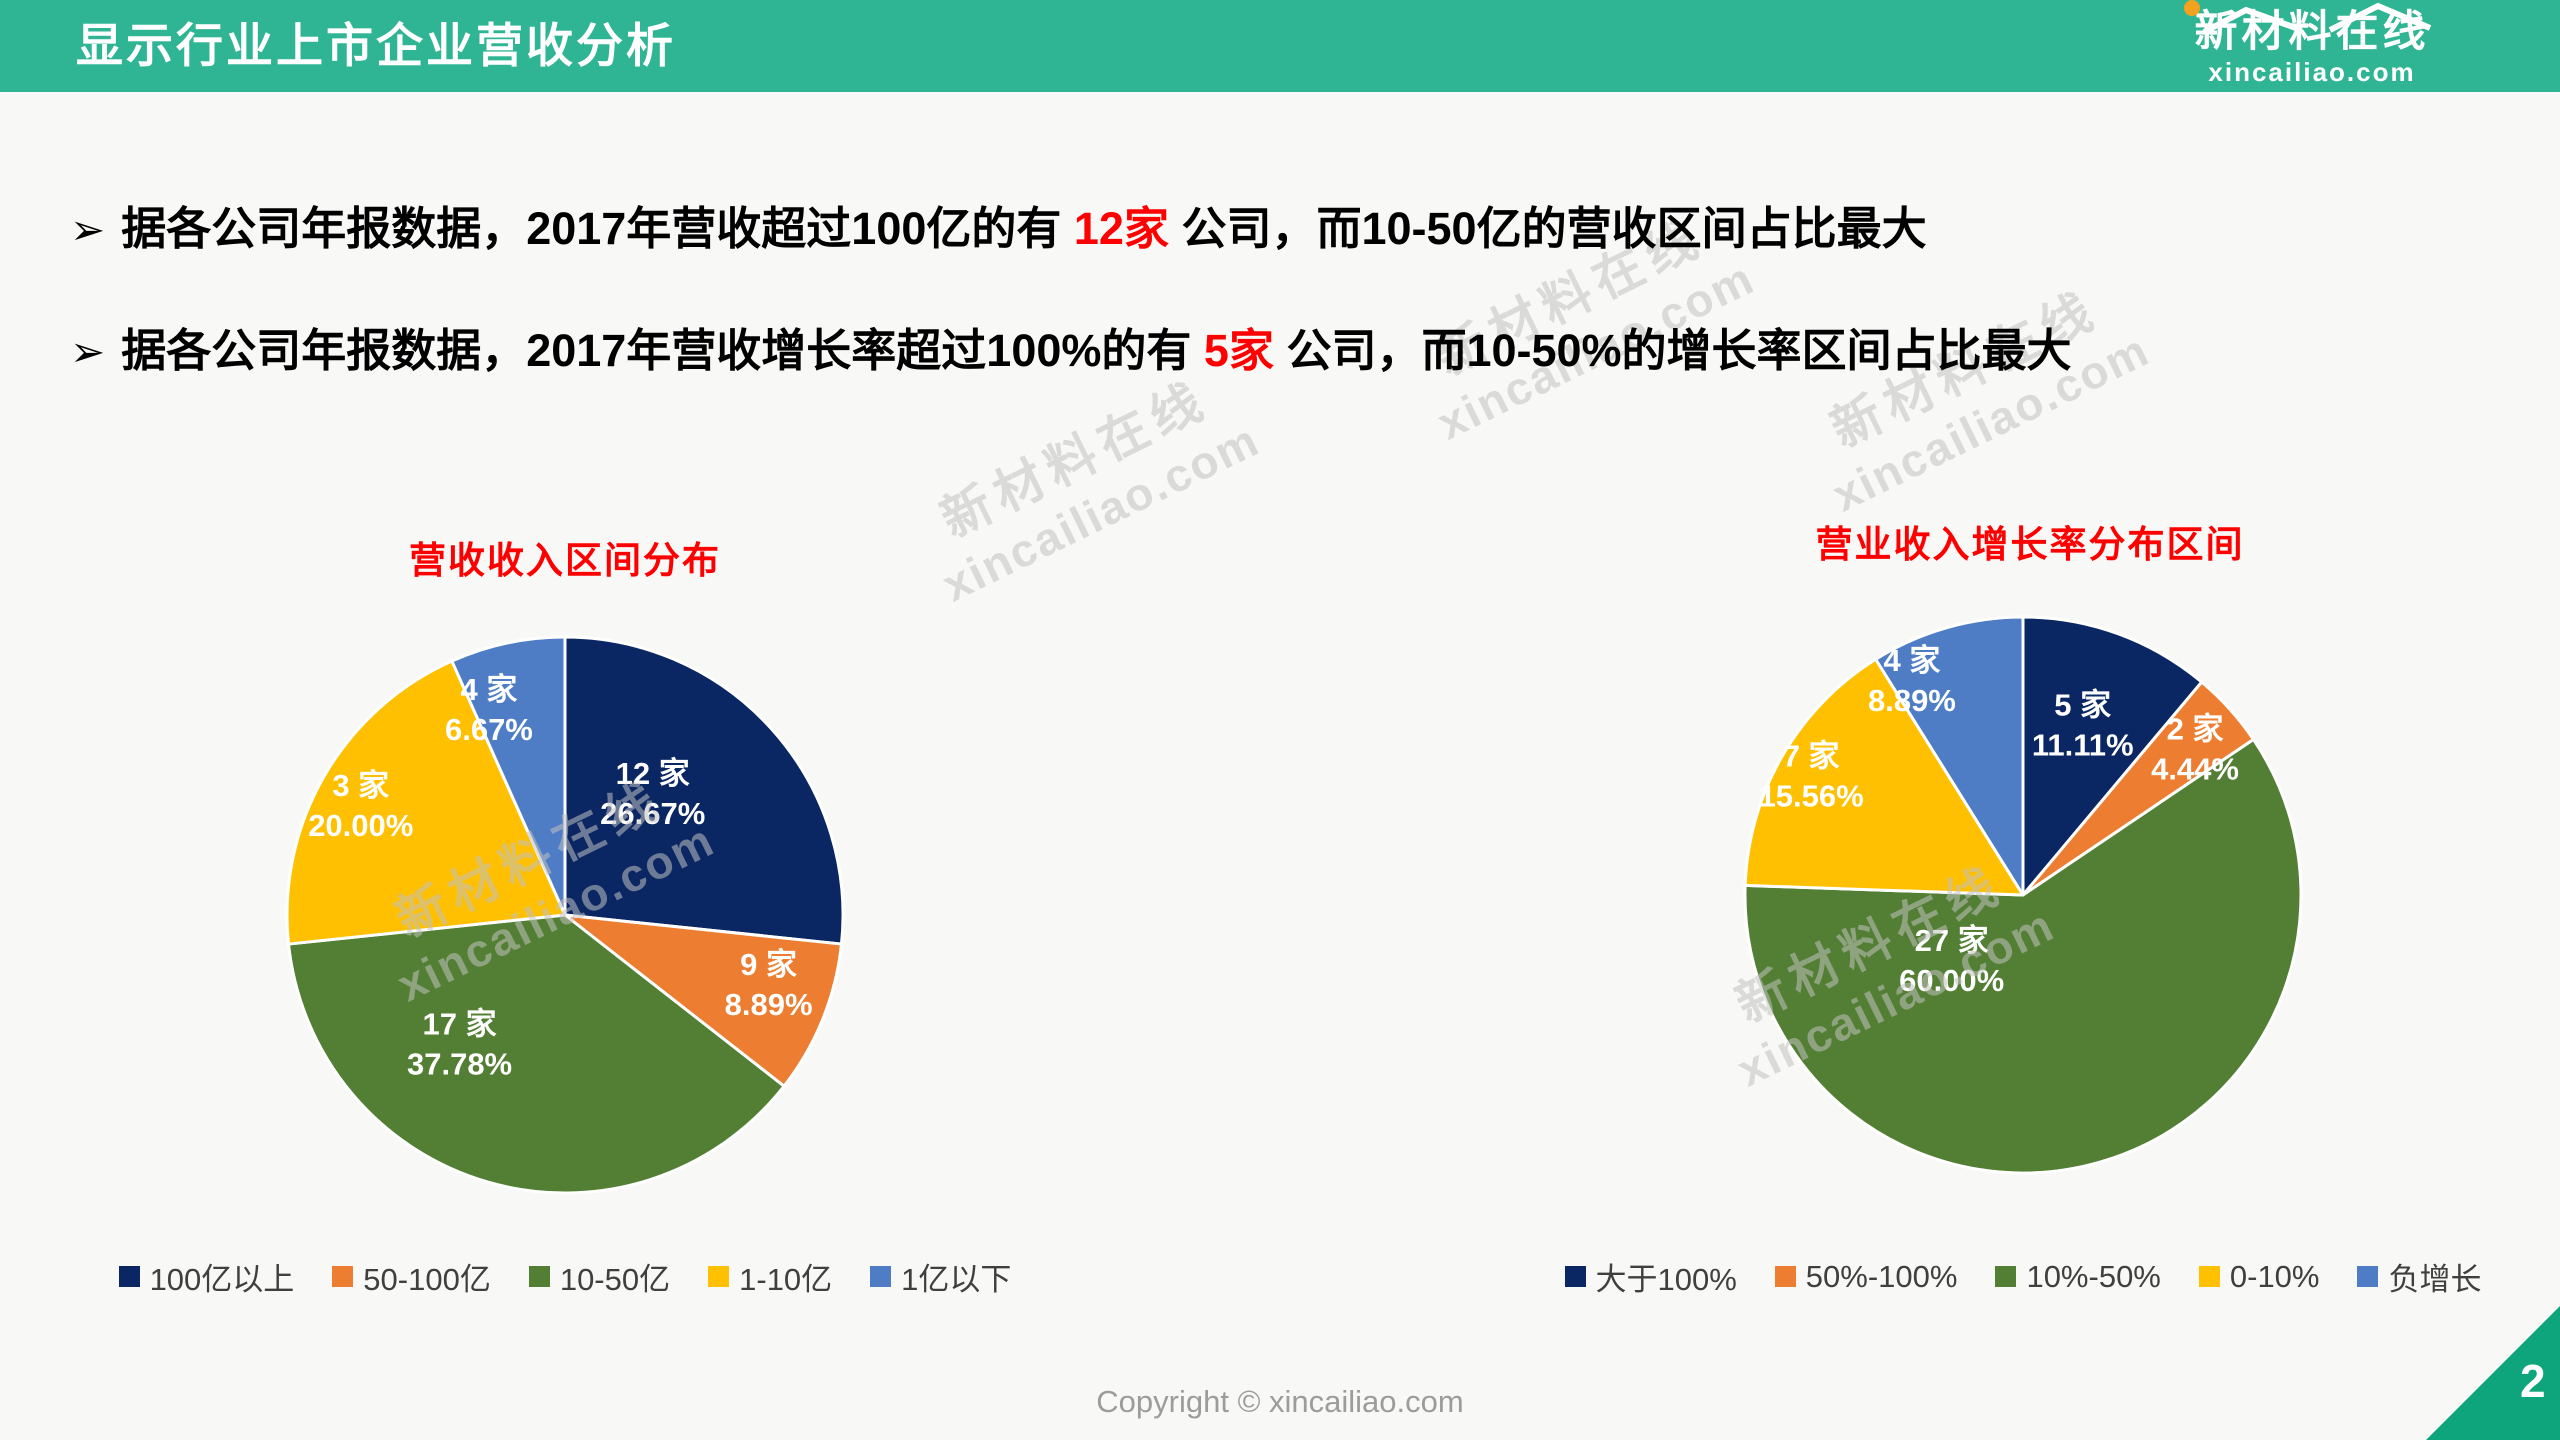 The width and height of the screenshot is (2560, 1440). Describe the element at coordinates (1547, 228) in the screenshot. I see `bullet-text-suffix: 公司，而10-50亿的营收区间占比最大` at that location.